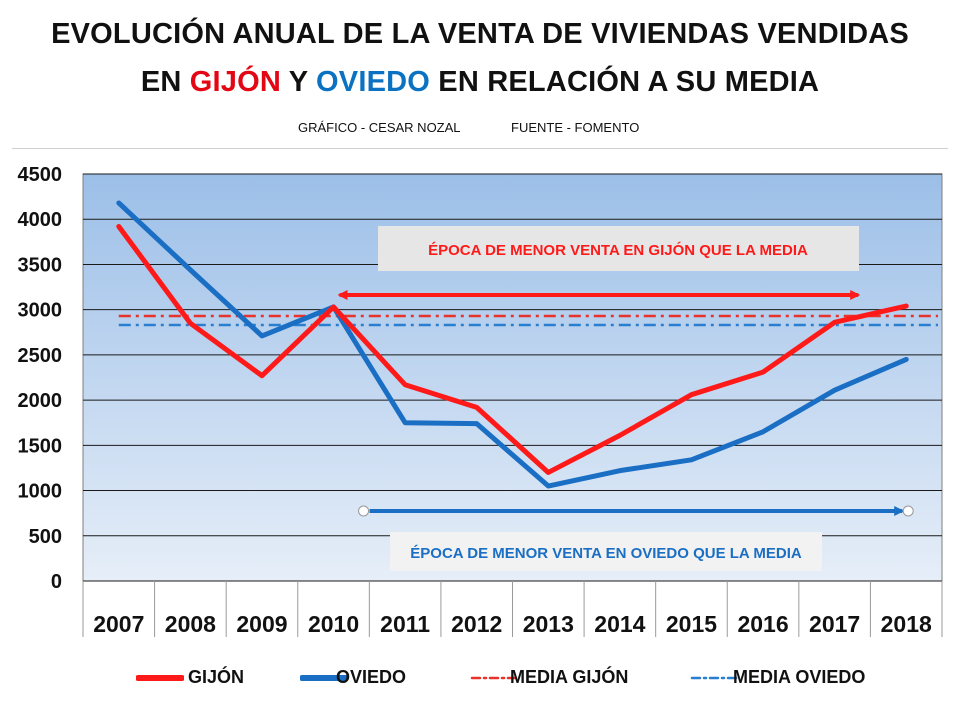 The width and height of the screenshot is (960, 720). What do you see at coordinates (476, 624) in the screenshot?
I see `x-tick-label: 2012` at bounding box center [476, 624].